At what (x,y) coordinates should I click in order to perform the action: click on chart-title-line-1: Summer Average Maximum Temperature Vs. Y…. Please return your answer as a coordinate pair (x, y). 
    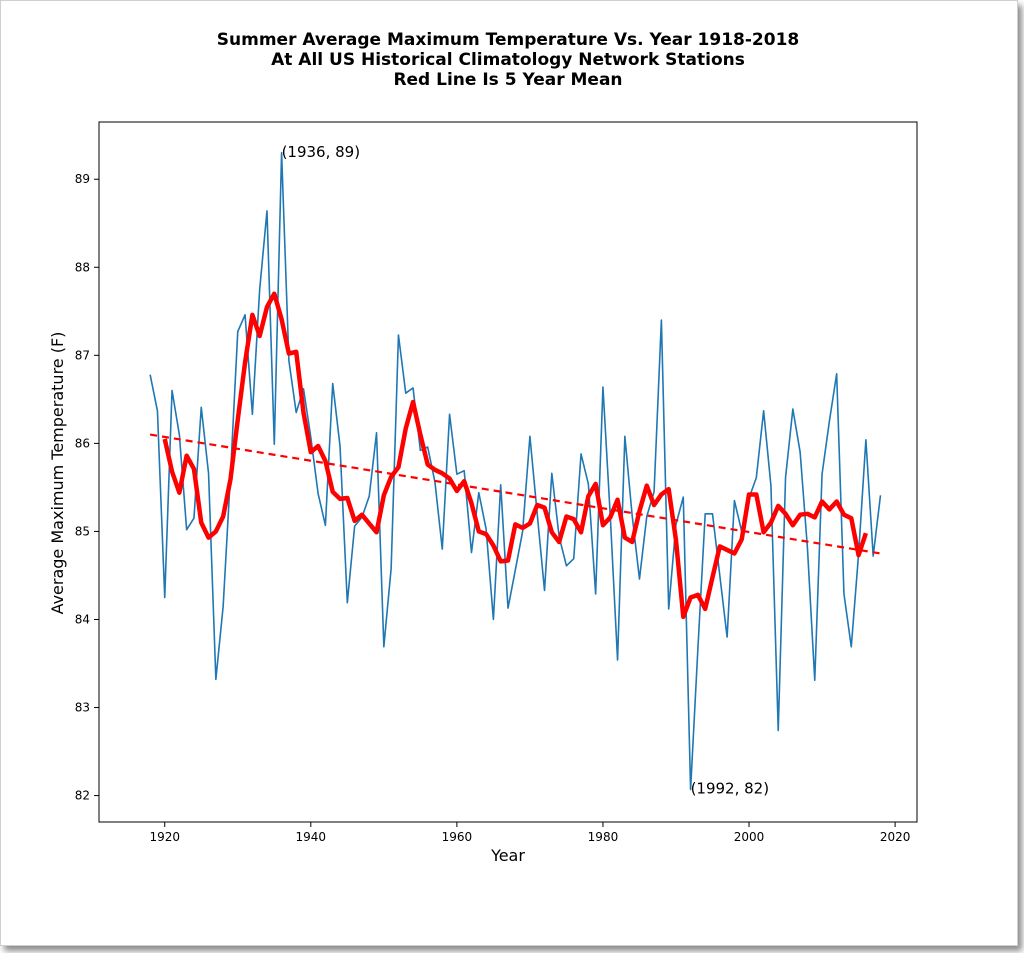
    Looking at the image, I should click on (508, 40).